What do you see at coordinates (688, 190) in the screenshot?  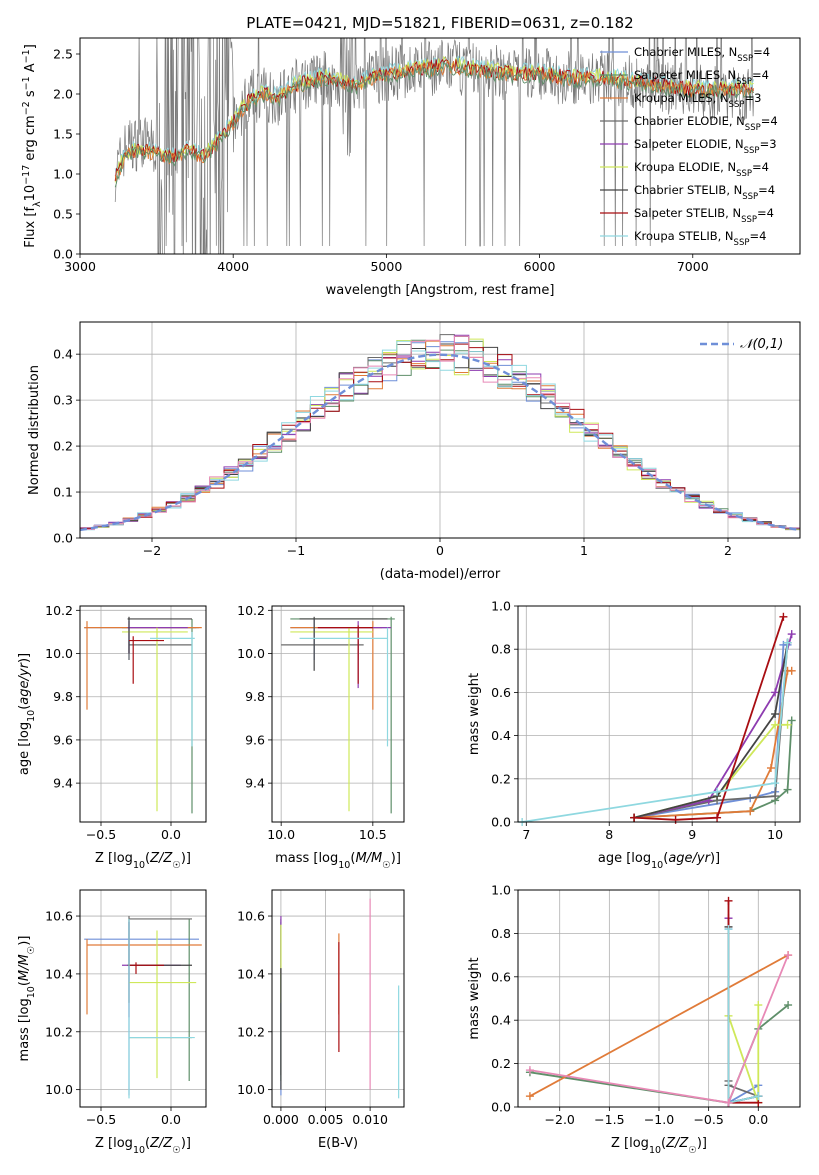 I see `legend-label: Chabrier STELIB, N` at bounding box center [688, 190].